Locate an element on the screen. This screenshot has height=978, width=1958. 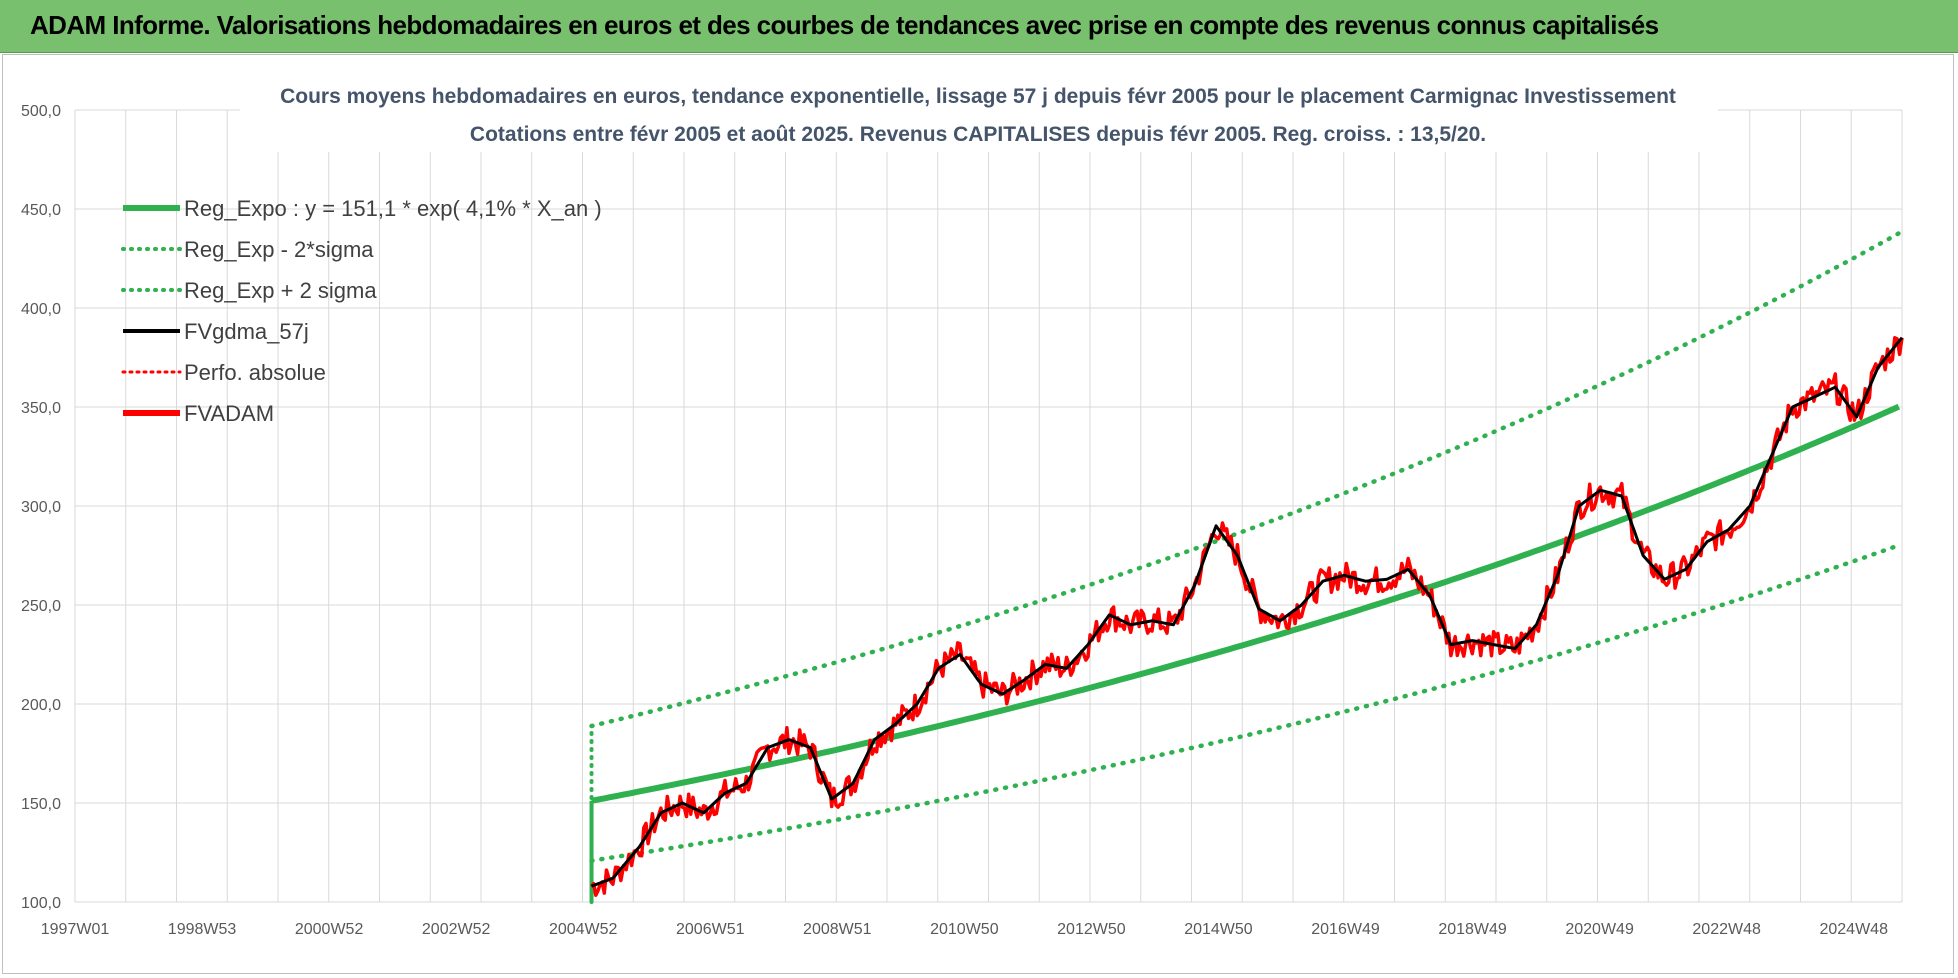
x-tick-label: 2020W49 is located at coordinates (1599, 929).